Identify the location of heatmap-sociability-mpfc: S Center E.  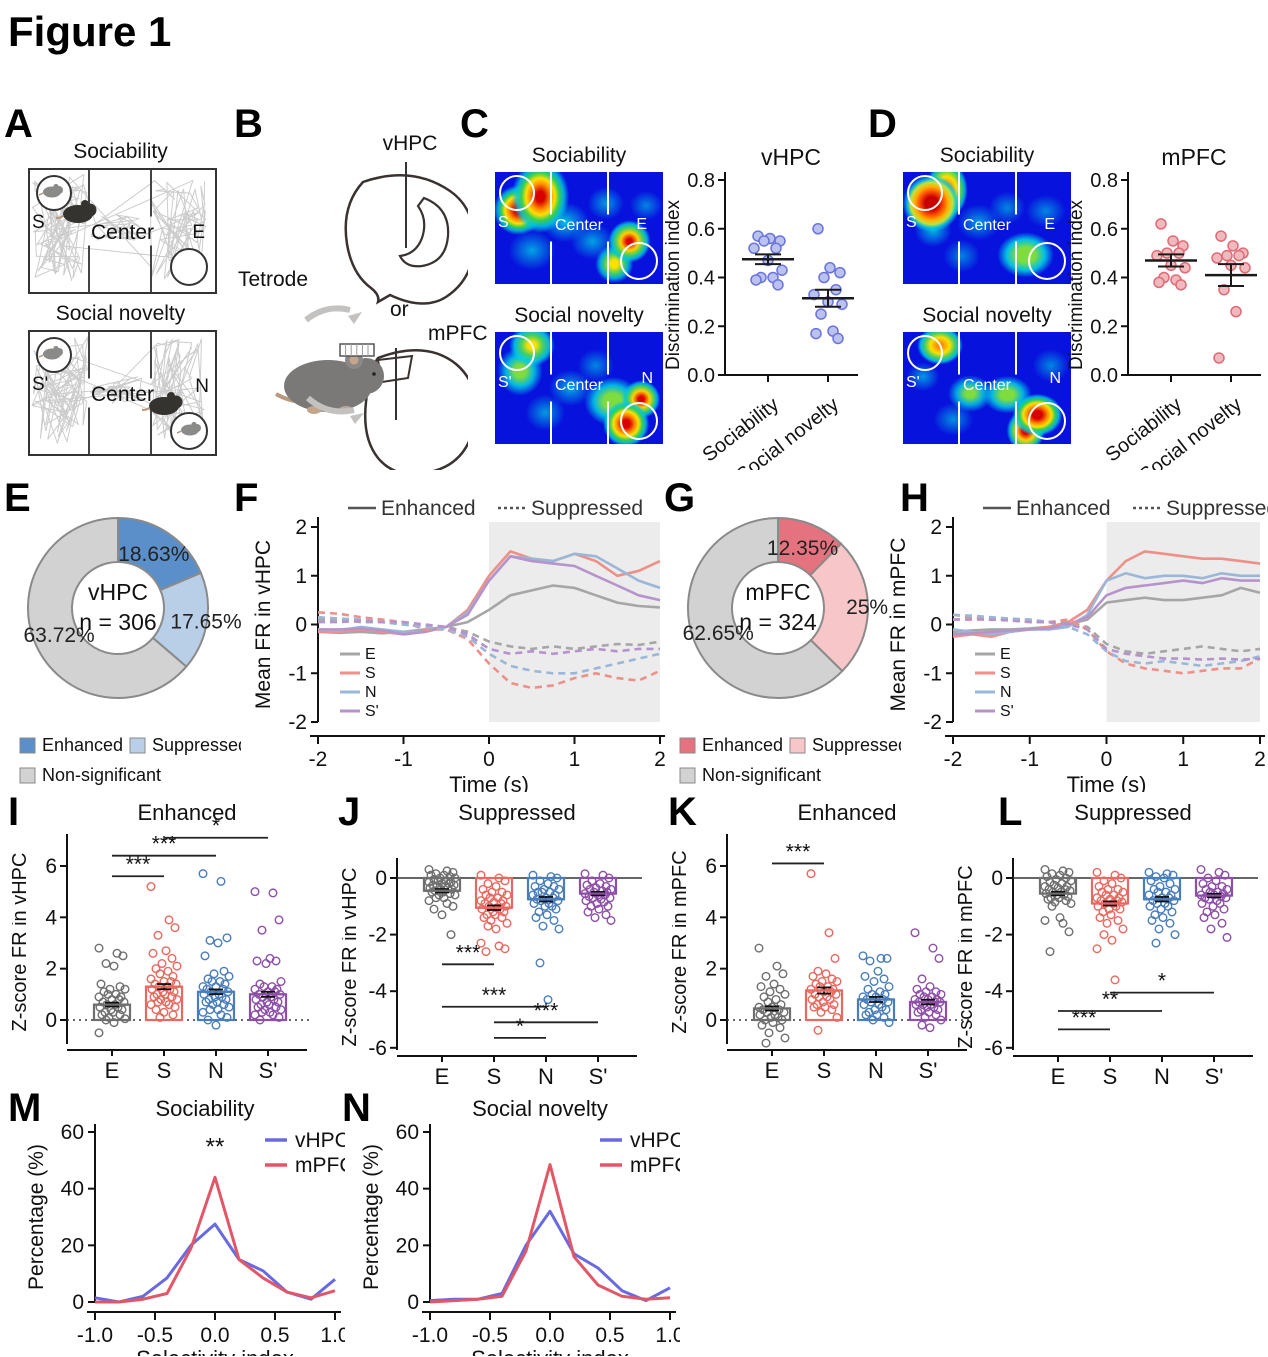
(987, 228).